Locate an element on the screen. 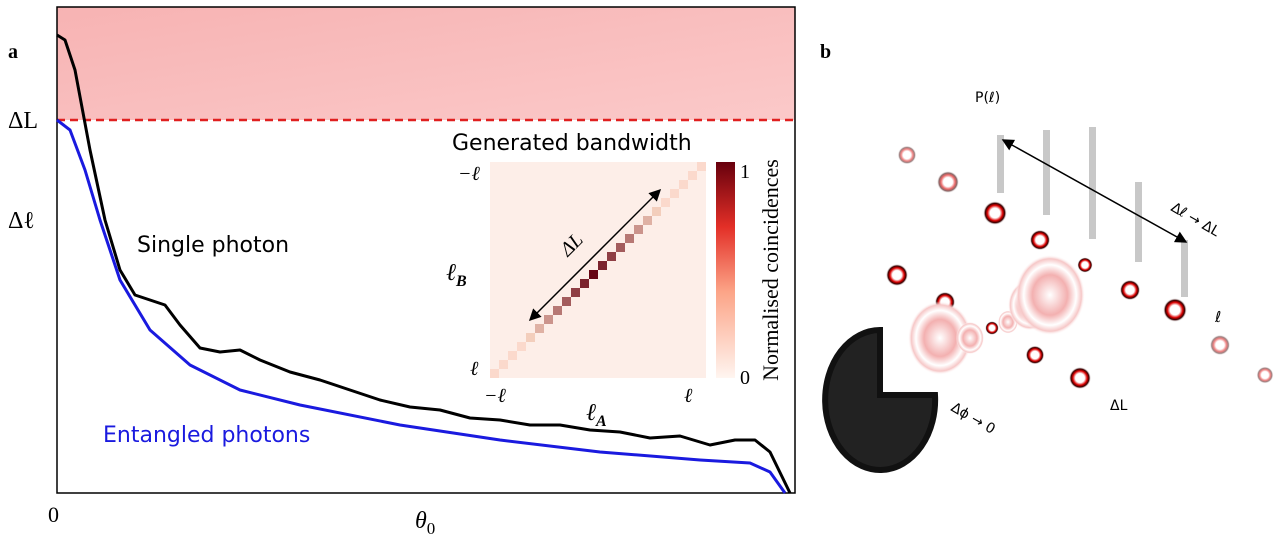 This screenshot has height=537, width=1283. beam-rings is located at coordinates (1079, 267).